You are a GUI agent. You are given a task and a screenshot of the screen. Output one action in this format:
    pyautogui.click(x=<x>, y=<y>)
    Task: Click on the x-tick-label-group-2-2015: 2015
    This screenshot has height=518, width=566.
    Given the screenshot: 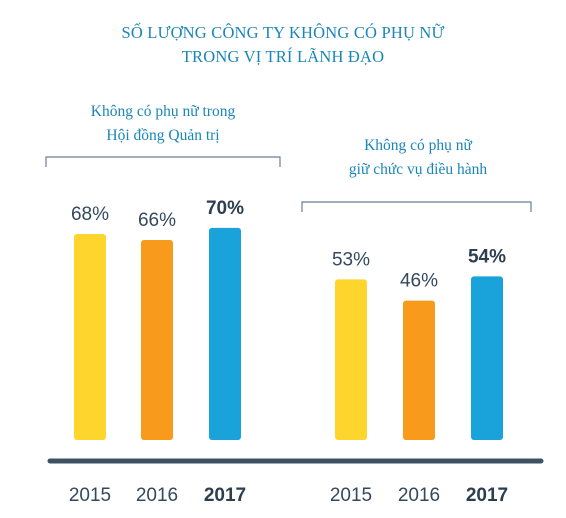 What is the action you would take?
    pyautogui.click(x=351, y=495)
    